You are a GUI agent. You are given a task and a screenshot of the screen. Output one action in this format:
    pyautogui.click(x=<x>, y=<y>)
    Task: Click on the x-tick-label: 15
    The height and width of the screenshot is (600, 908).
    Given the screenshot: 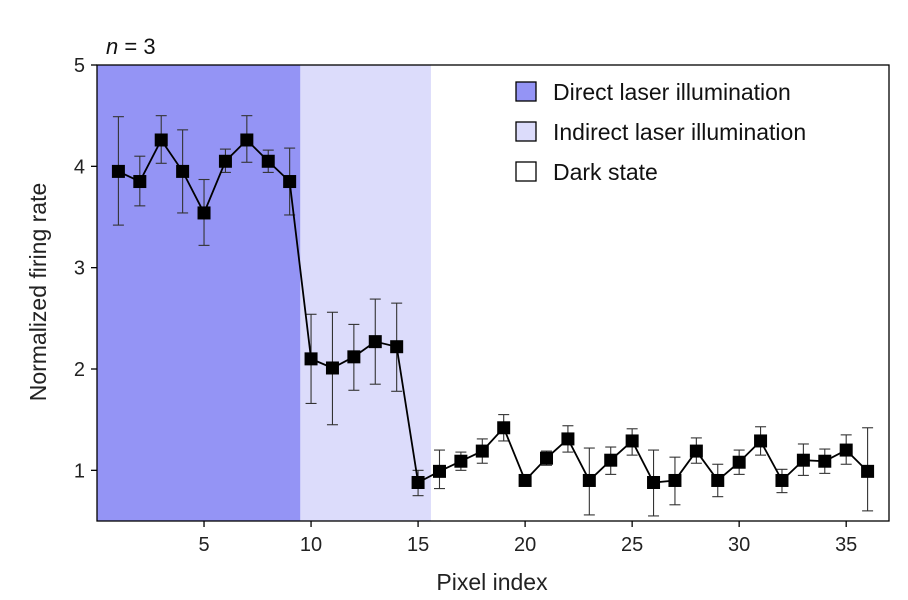 What is the action you would take?
    pyautogui.click(x=418, y=545)
    